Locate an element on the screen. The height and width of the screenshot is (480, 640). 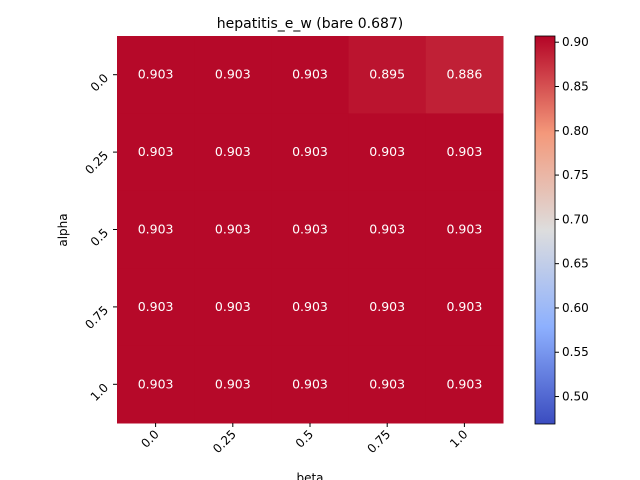
colorbar-tick-label: 0.85 is located at coordinates (575, 86).